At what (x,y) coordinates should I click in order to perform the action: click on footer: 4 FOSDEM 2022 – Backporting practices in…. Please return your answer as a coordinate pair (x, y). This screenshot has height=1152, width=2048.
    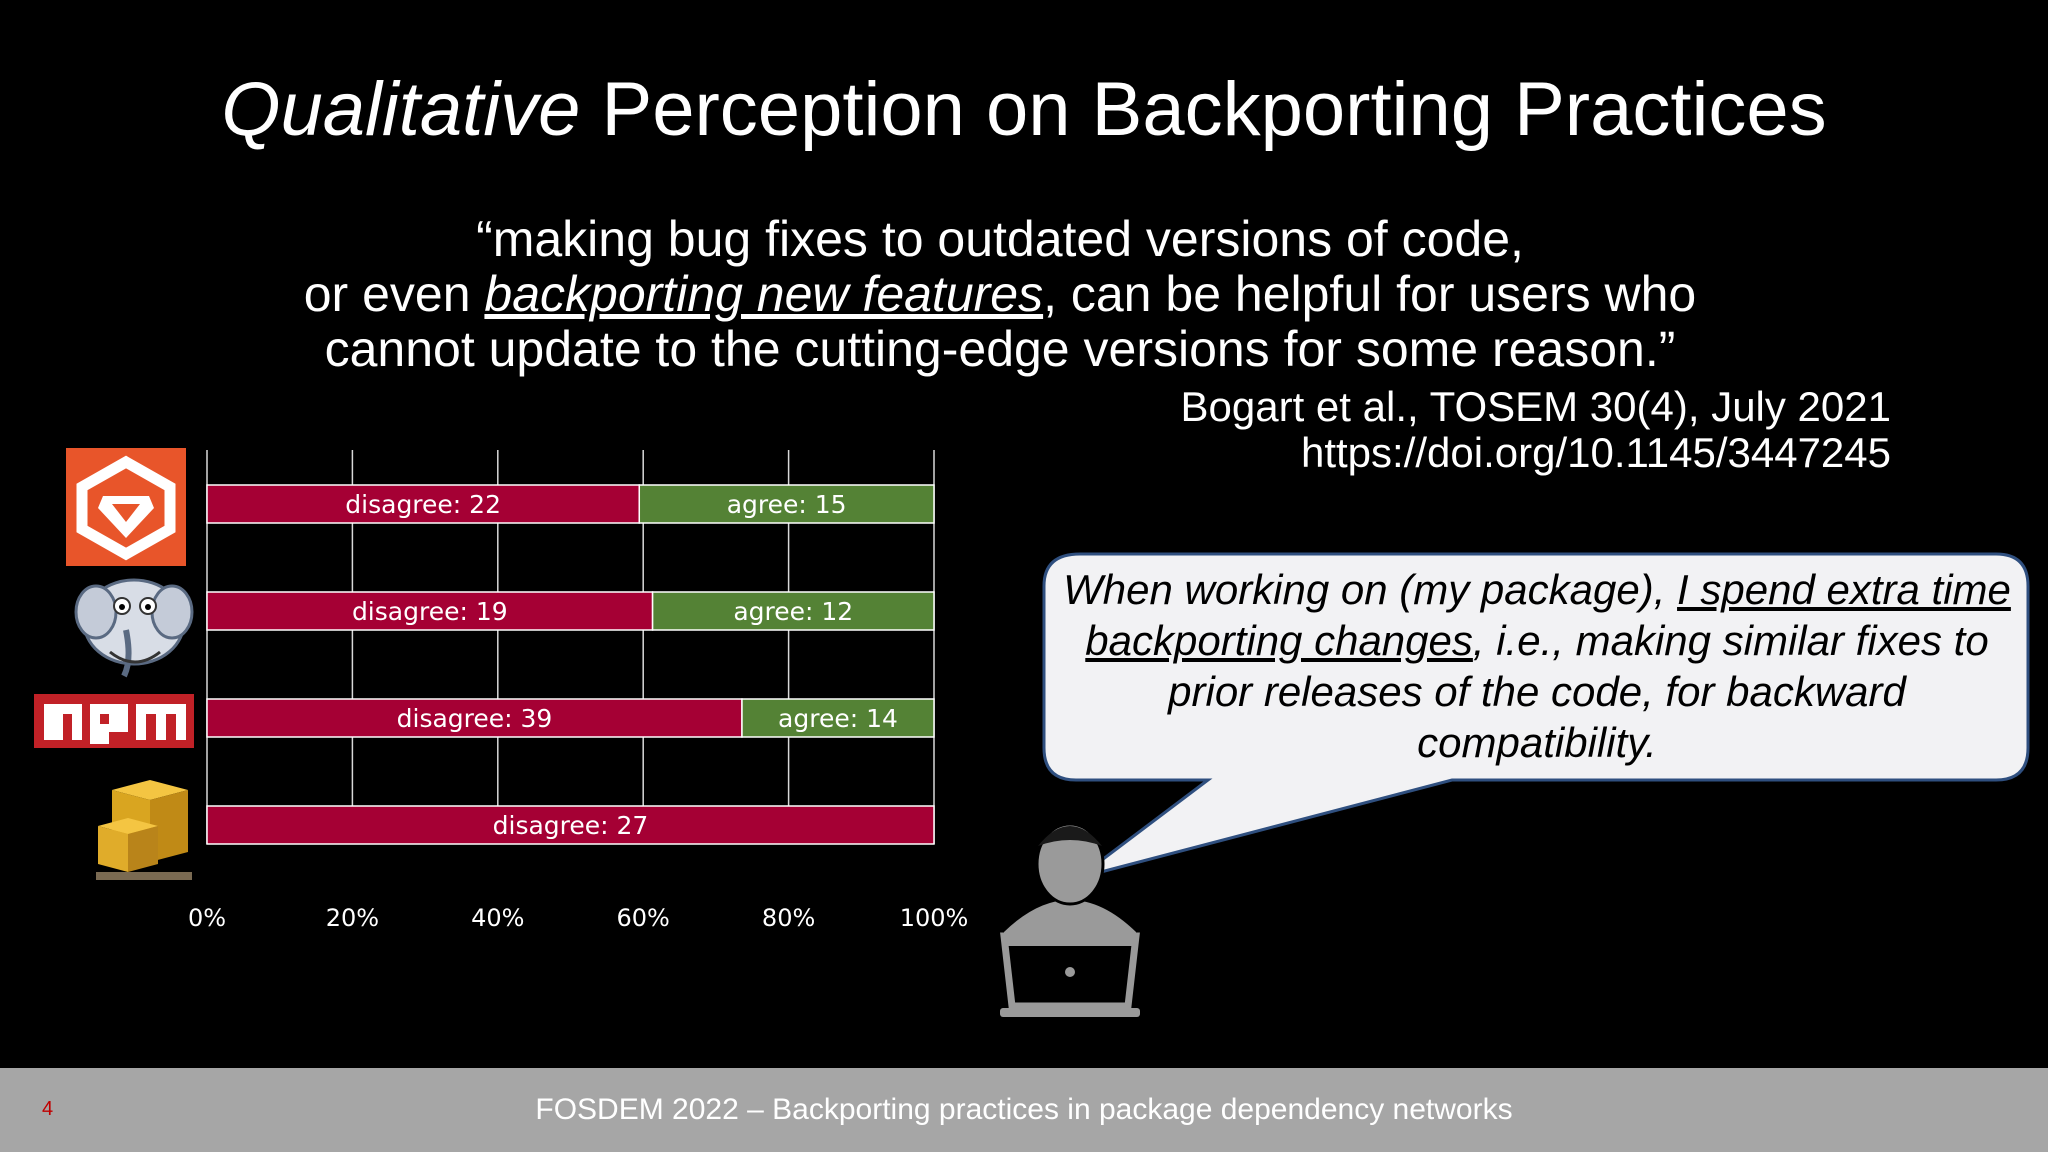
    Looking at the image, I should click on (1024, 1110).